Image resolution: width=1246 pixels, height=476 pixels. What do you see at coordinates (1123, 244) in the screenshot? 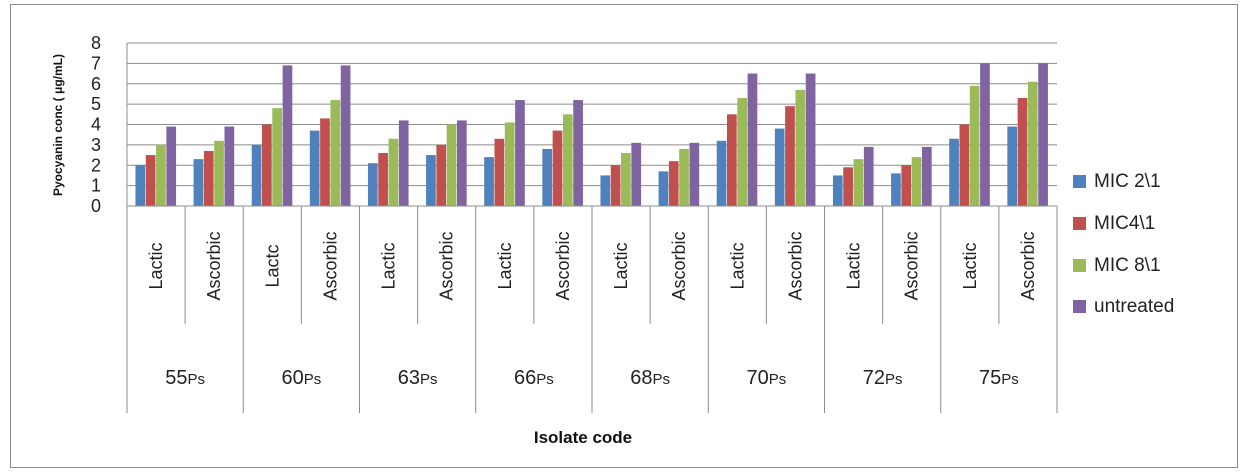
I see `legend: MIC 2\1 MIC4\1 MIC 8\1 untreated` at bounding box center [1123, 244].